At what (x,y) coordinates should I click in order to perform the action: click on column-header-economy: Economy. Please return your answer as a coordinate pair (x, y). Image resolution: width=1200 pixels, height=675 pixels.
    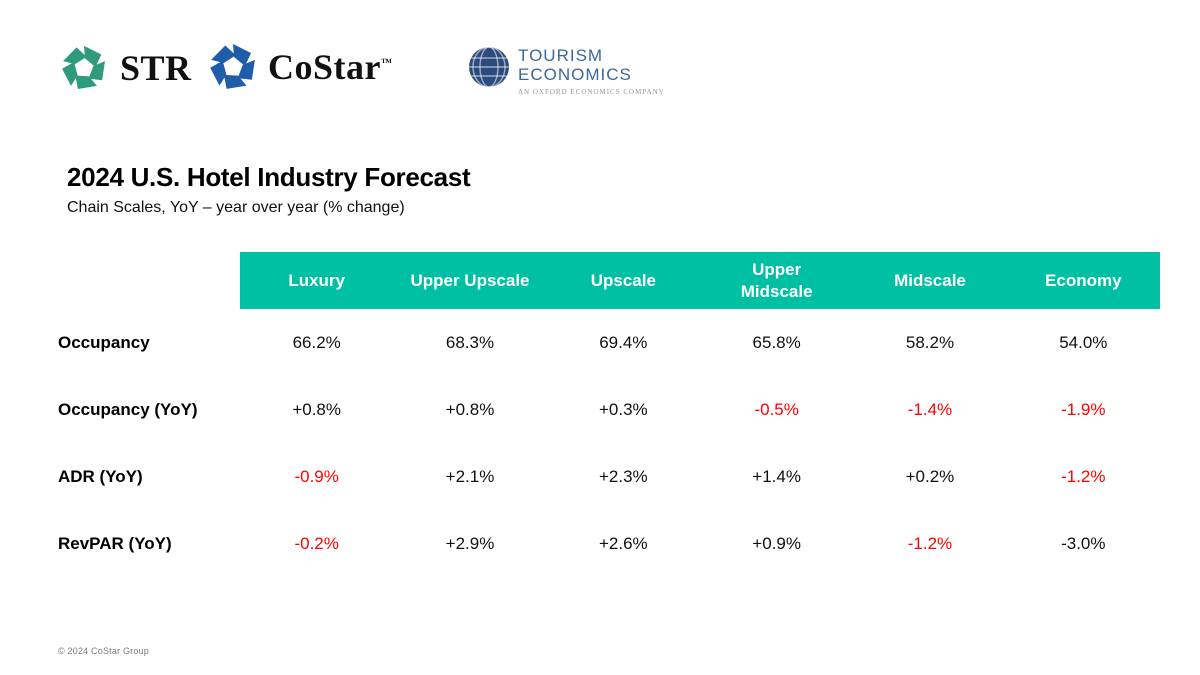
    Looking at the image, I should click on (1083, 280).